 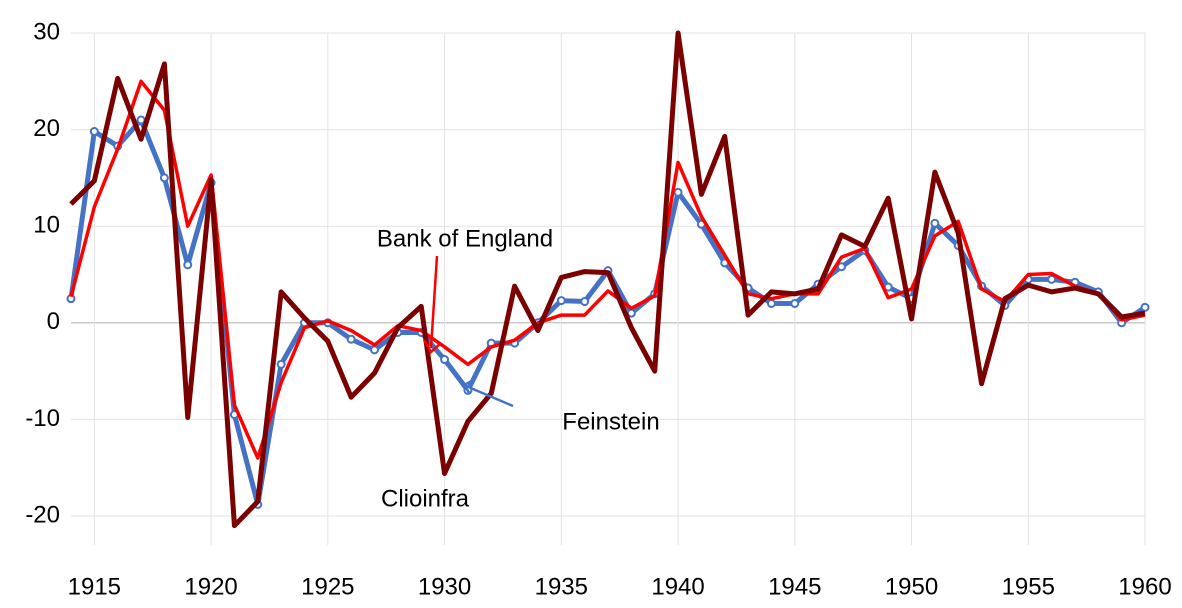 What do you see at coordinates (561, 586) in the screenshot?
I see `x-tick-label: 1935` at bounding box center [561, 586].